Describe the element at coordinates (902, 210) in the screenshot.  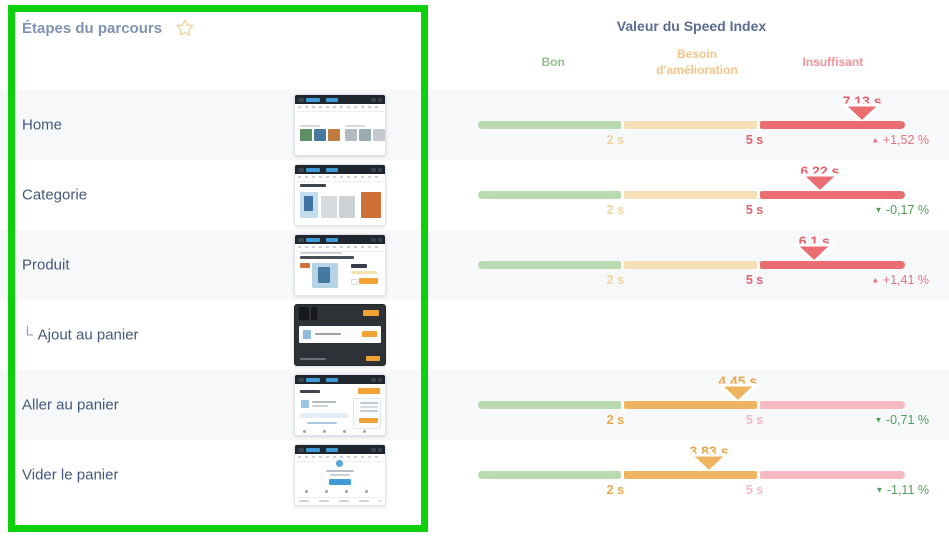
I see `delta-badge: ▼ -0,17 %` at that location.